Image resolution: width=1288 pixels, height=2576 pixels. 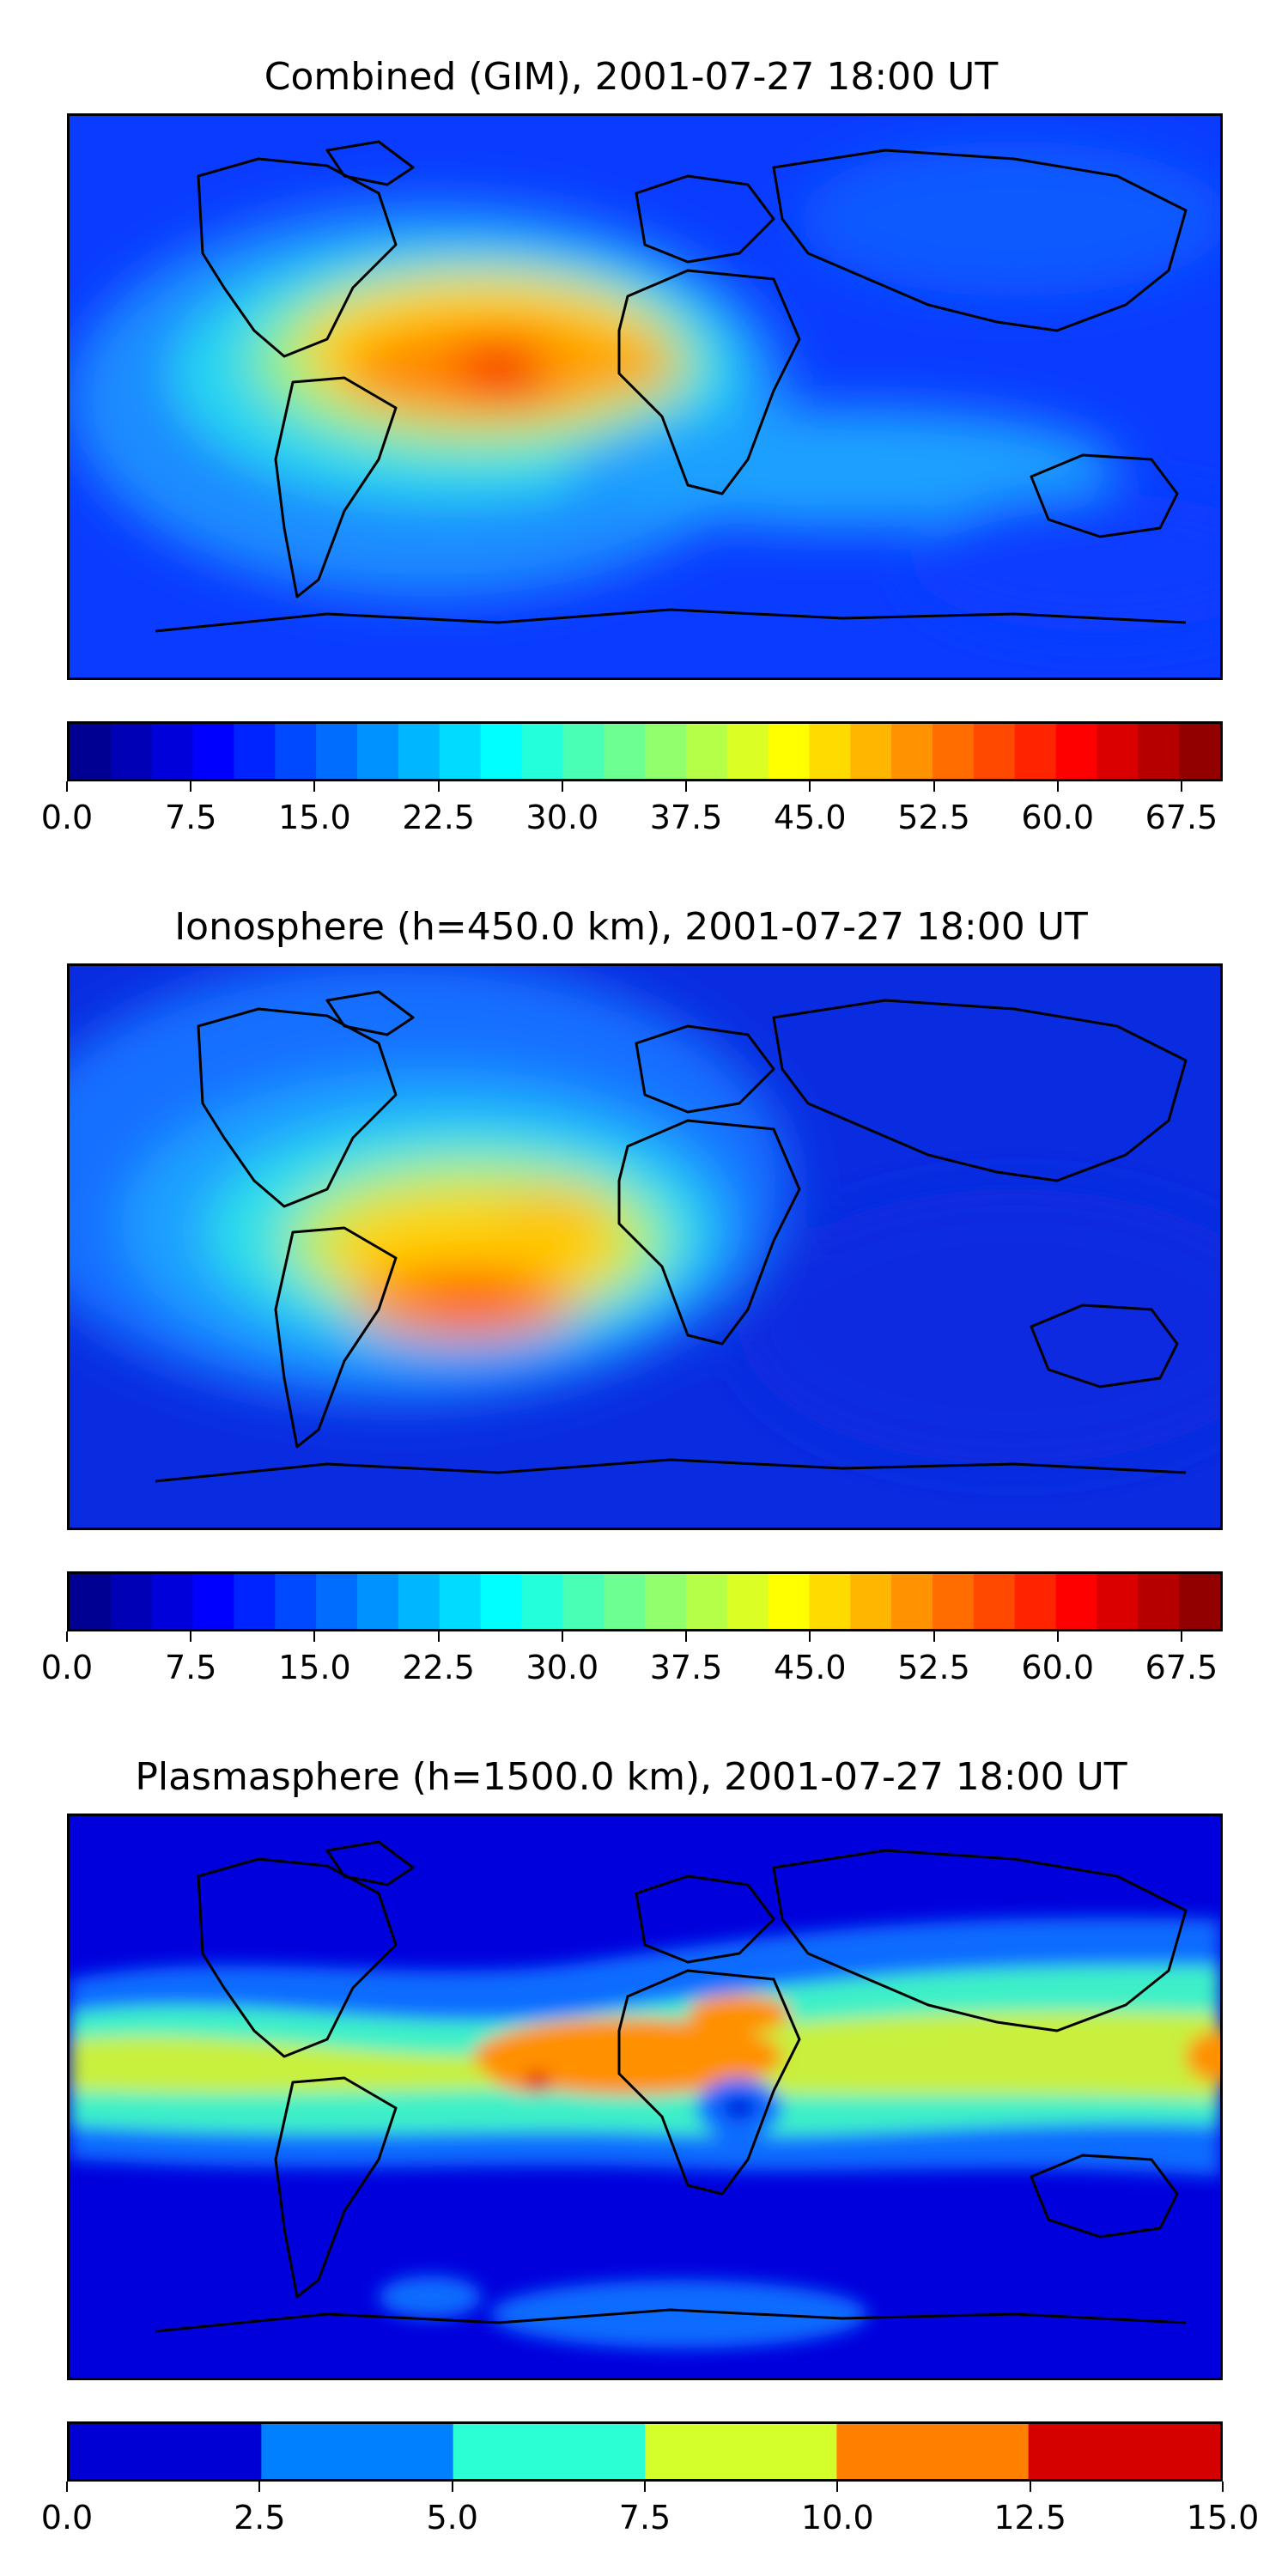 I want to click on panel-1-colorbar-ticks: 0.0 7.5 15.0 22.5 30.0 37.5 45.0 52.5 60.0 67.5, so click(x=632, y=808).